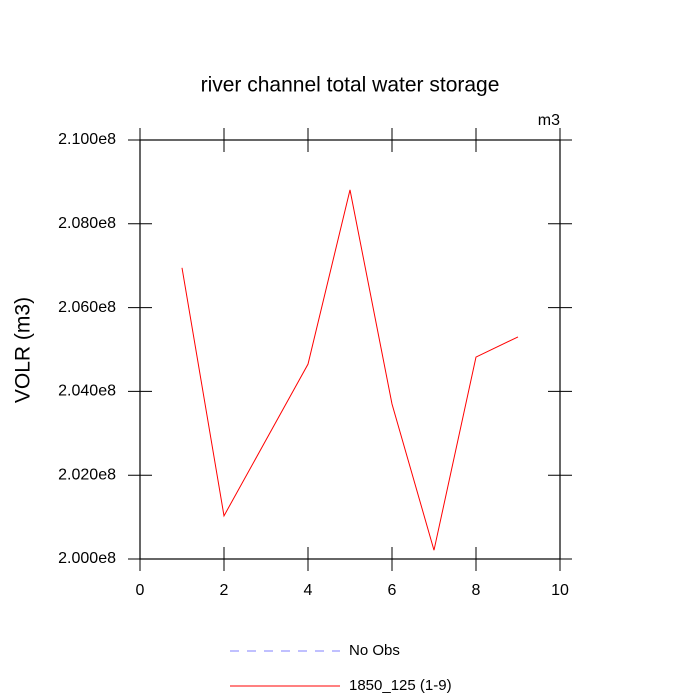  Describe the element at coordinates (560, 590) in the screenshot. I see `x-tick-label: 10` at that location.